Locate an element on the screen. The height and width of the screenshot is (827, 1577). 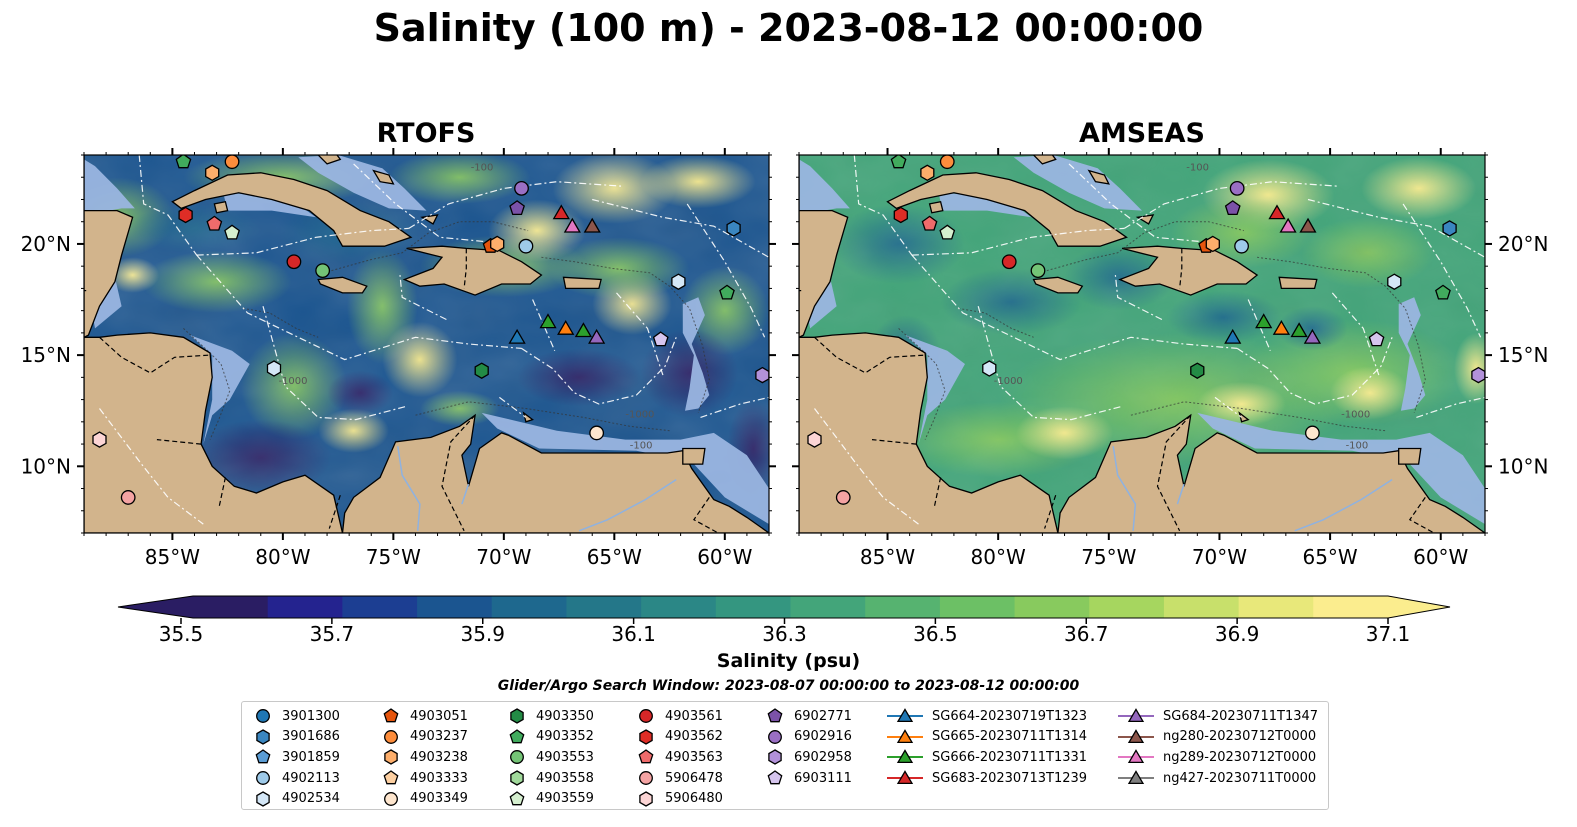
colorbar-tick-label: 35.7 is located at coordinates (332, 634).